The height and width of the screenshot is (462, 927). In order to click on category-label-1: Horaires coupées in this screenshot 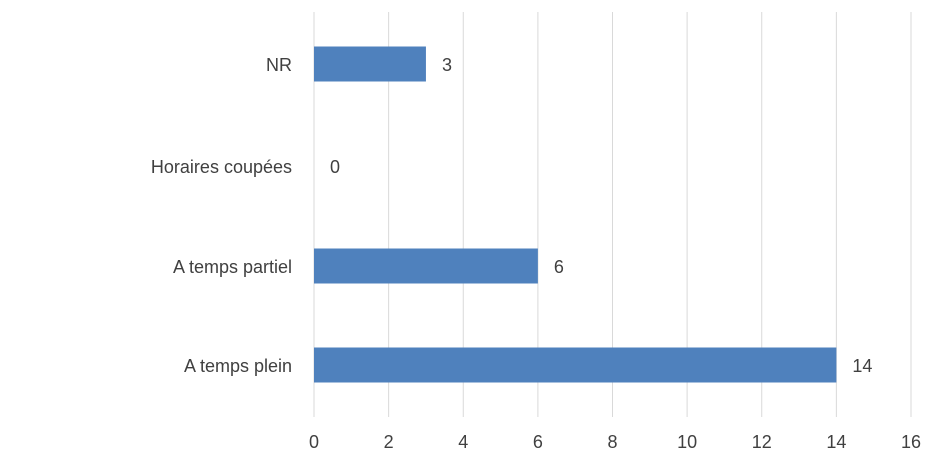, I will do `click(221, 167)`.